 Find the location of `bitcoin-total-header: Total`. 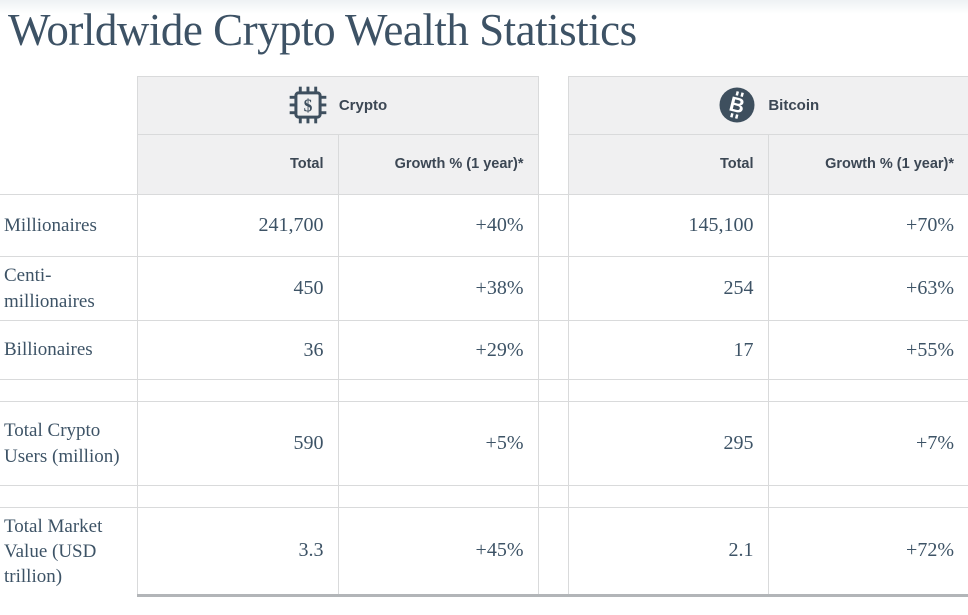

bitcoin-total-header: Total is located at coordinates (668, 164).